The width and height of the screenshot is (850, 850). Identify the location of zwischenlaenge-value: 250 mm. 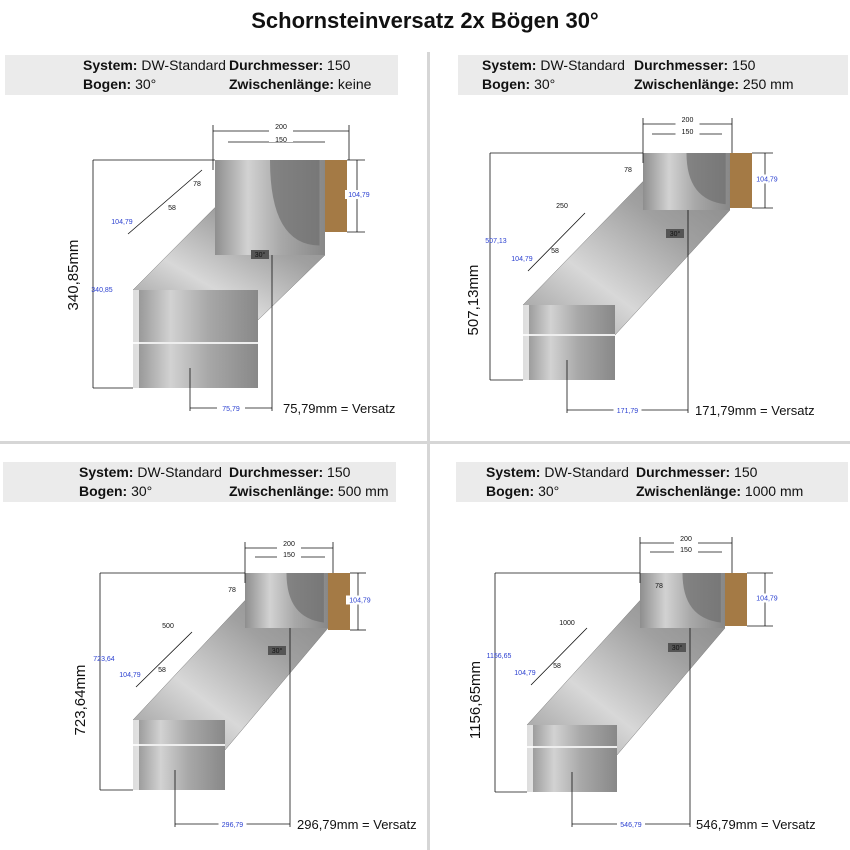
(768, 84).